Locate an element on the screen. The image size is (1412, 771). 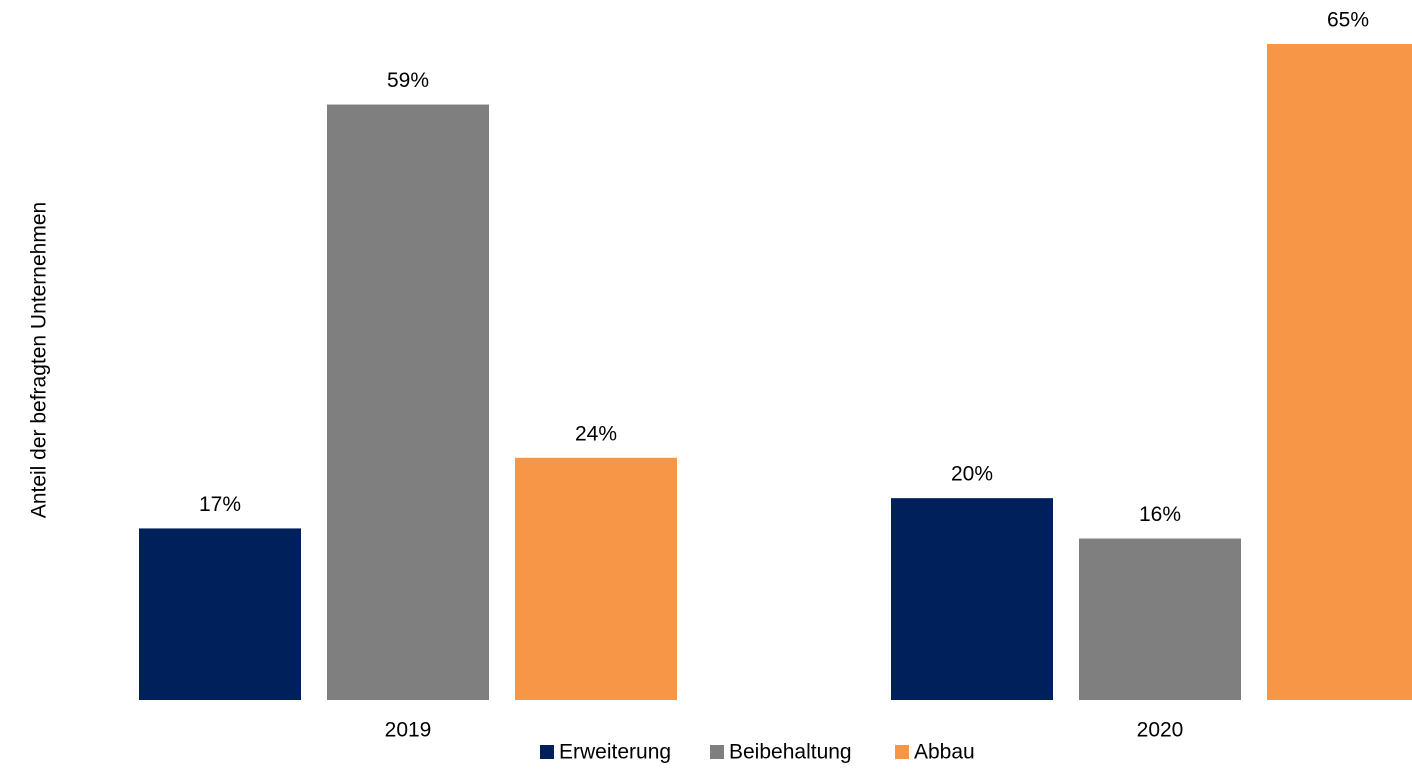
legend: Erweiterung Beibehaltung Abbau is located at coordinates (757, 752).